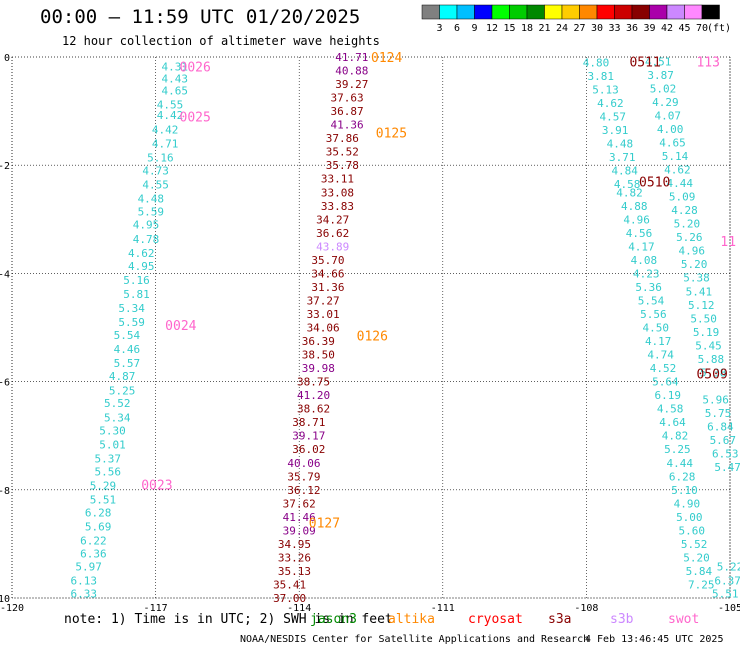 The width and height of the screenshot is (740, 650). Describe the element at coordinates (5, 491) in the screenshot. I see `y-tick-label: -8` at that location.